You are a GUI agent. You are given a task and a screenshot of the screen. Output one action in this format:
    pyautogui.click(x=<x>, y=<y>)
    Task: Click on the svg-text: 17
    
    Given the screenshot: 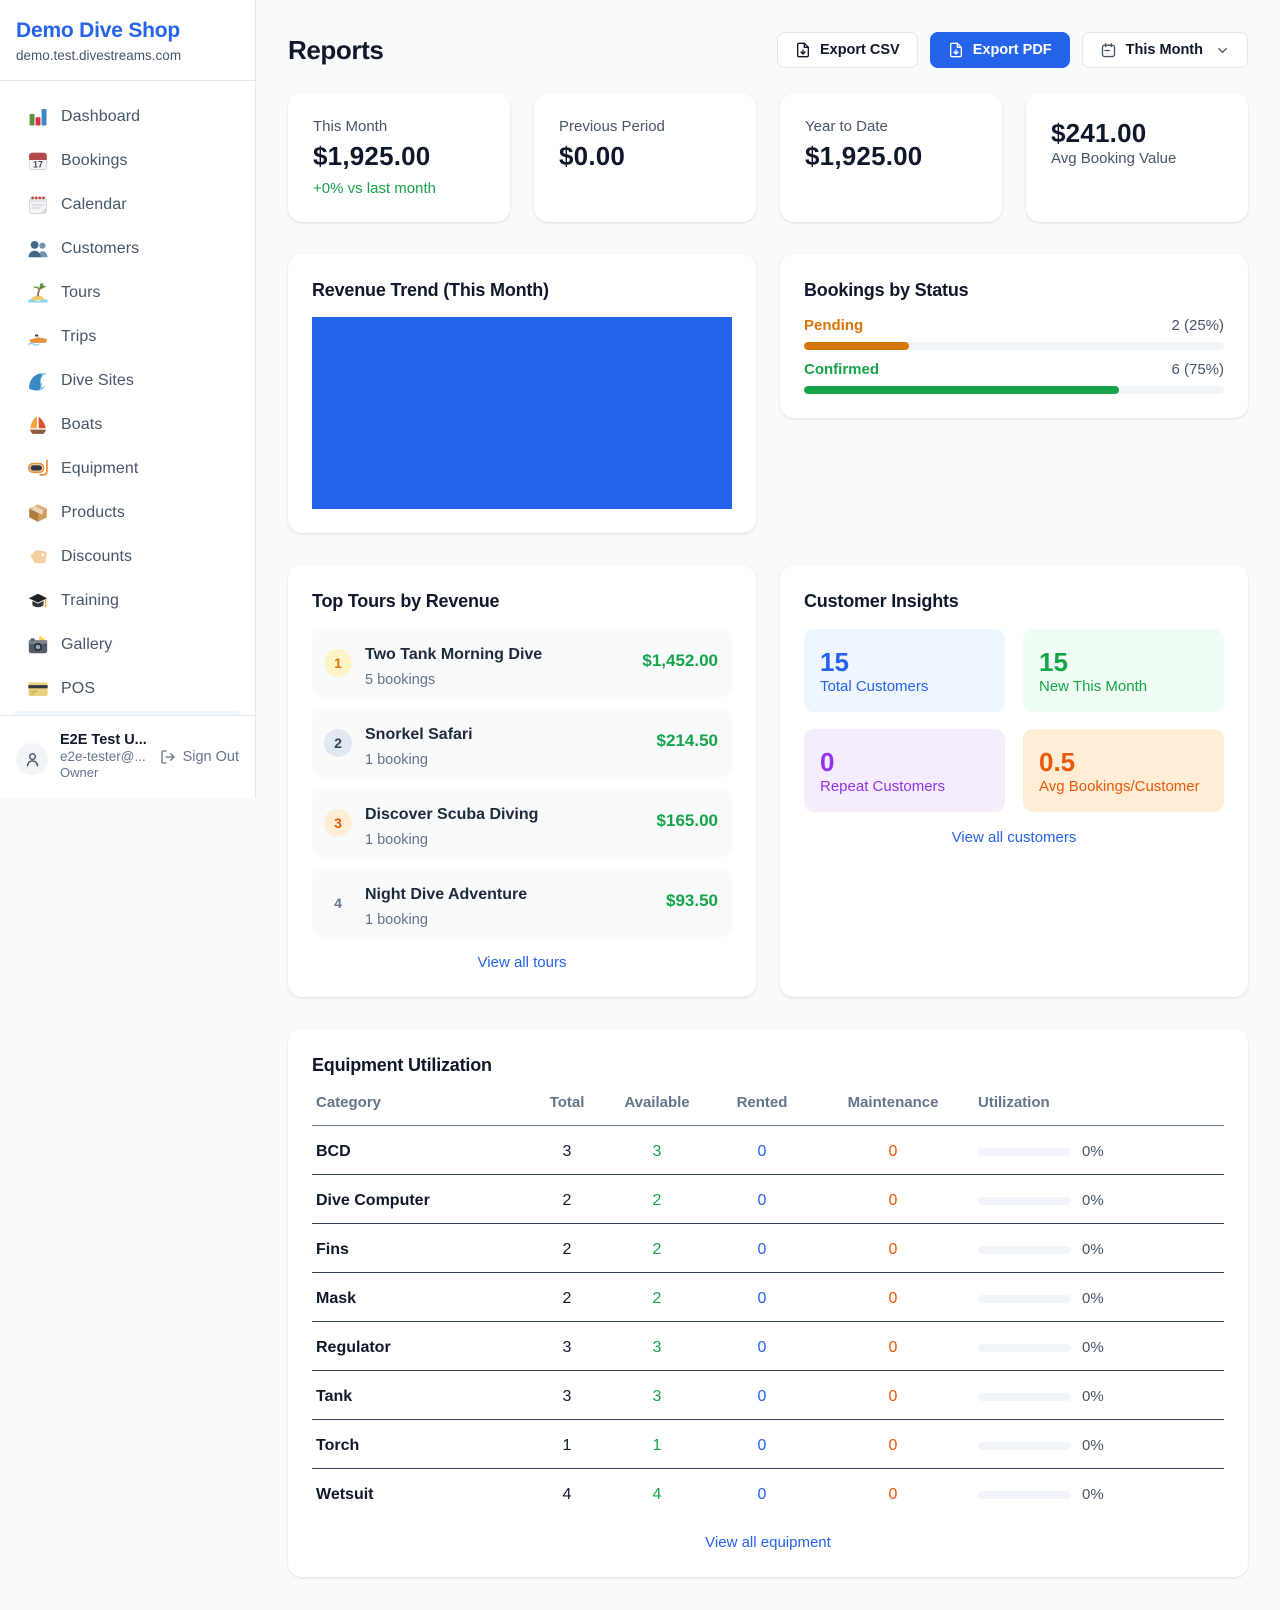 What is the action you would take?
    pyautogui.click(x=38, y=164)
    